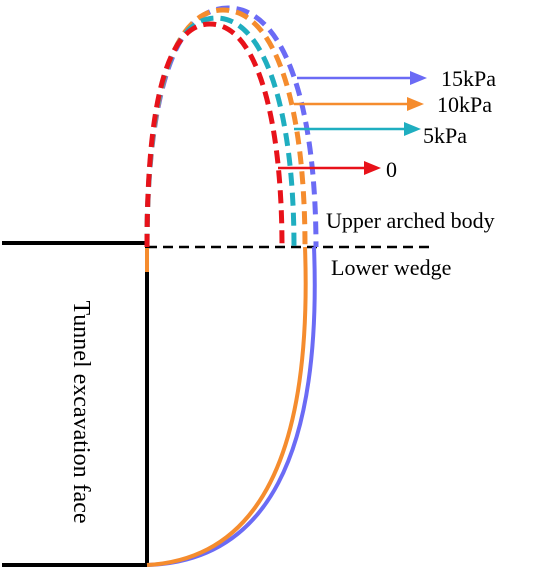 This screenshot has width=540, height=570. Describe the element at coordinates (359, 104) in the screenshot. I see `arrow-10kpa` at that location.